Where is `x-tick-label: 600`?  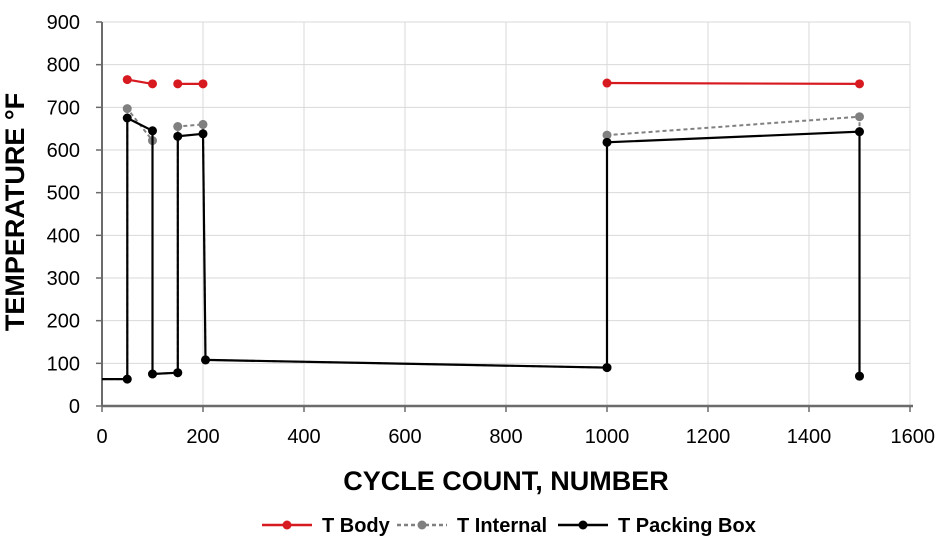
x-tick-label: 600 is located at coordinates (404, 437).